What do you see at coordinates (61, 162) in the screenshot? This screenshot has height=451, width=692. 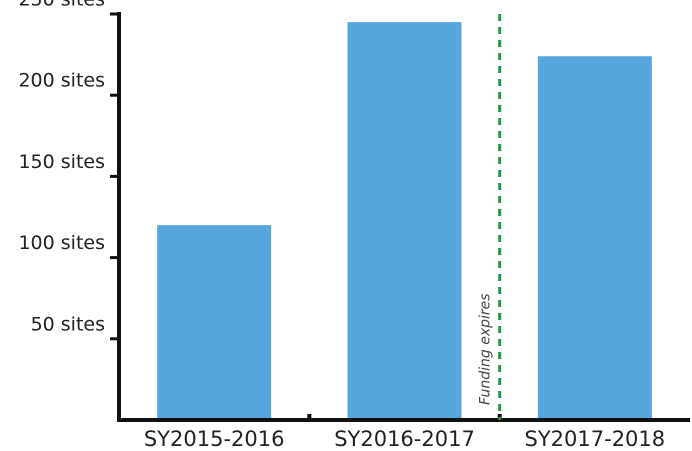 I see `y-tick-label: 150 sites` at bounding box center [61, 162].